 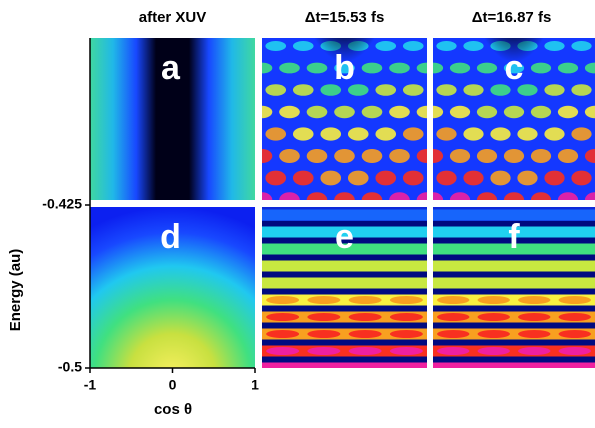 What do you see at coordinates (172, 287) in the screenshot?
I see `heatmap-fill` at bounding box center [172, 287].